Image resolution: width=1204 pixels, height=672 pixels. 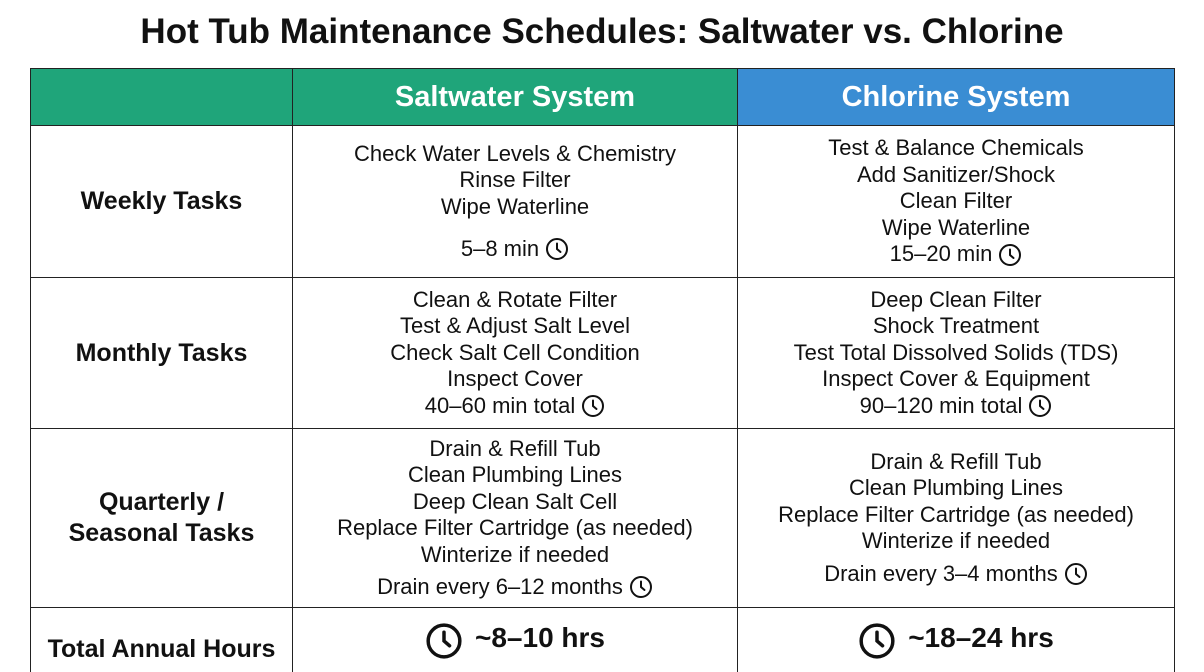 I want to click on row-label-cell: Weekly Tasks, so click(x=161, y=201).